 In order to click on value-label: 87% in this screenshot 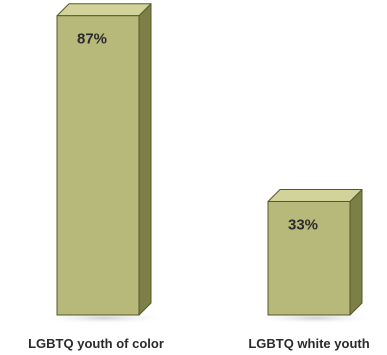, I will do `click(92, 39)`.